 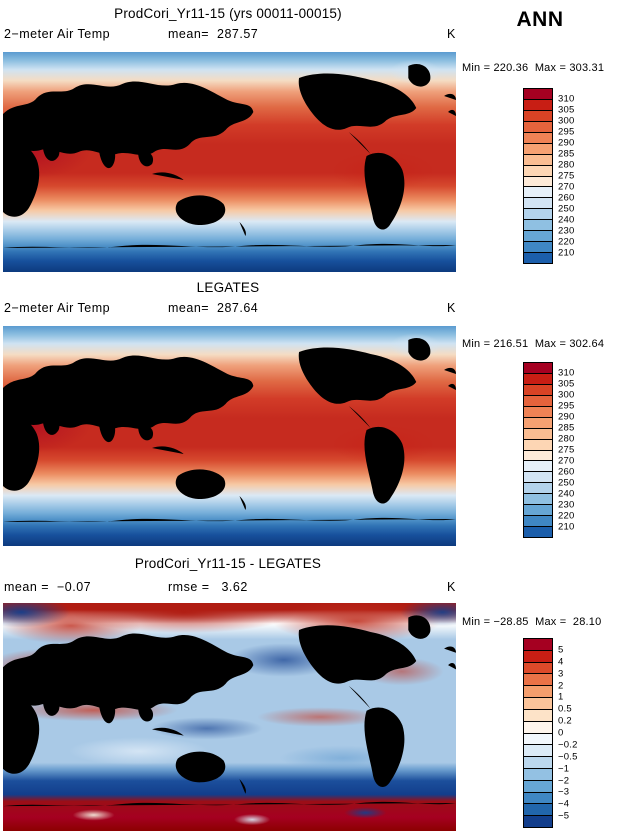 What do you see at coordinates (565, 709) in the screenshot?
I see `colorbar-tick-label: 0.5` at bounding box center [565, 709].